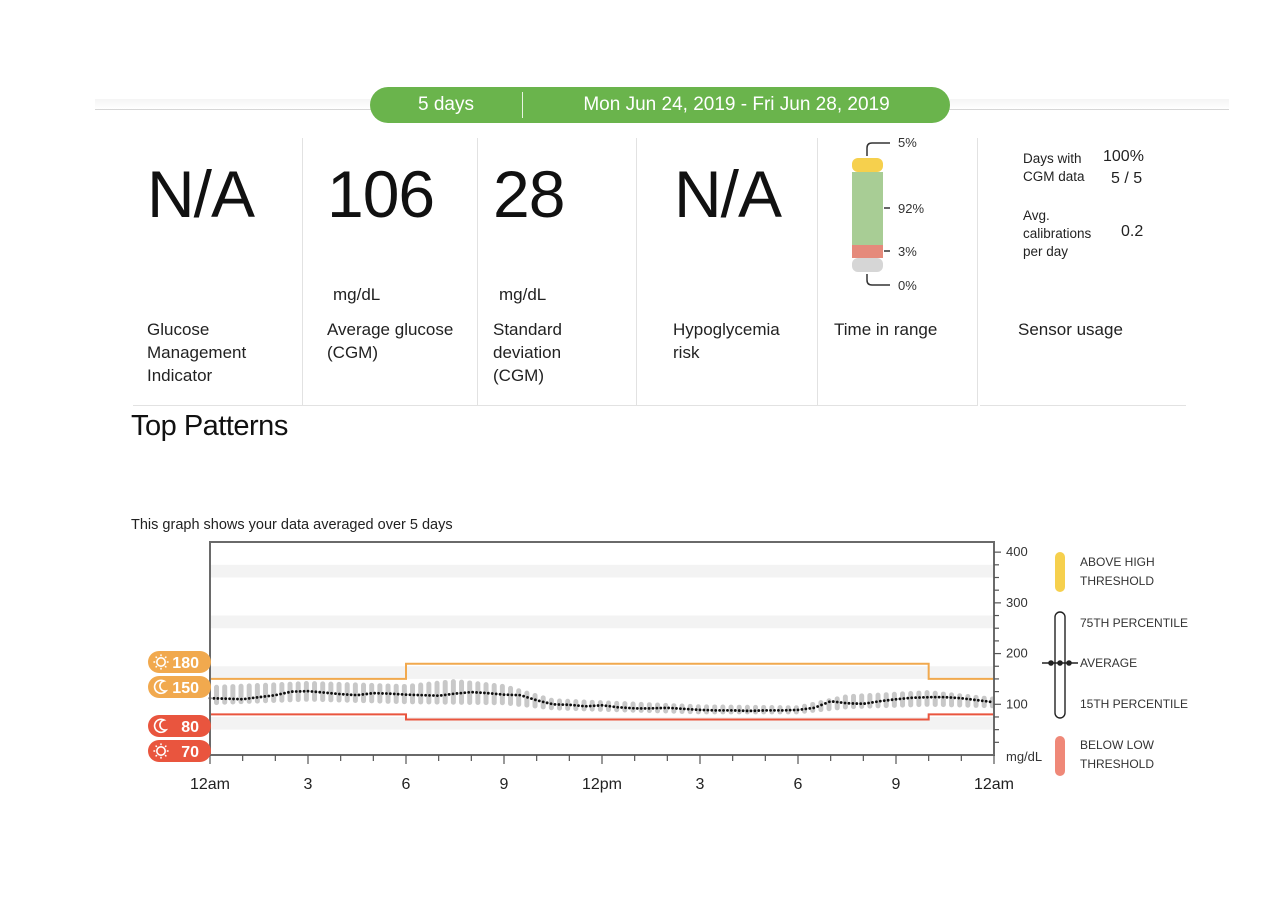  I want to click on legend-high-swatch, so click(1060, 572).